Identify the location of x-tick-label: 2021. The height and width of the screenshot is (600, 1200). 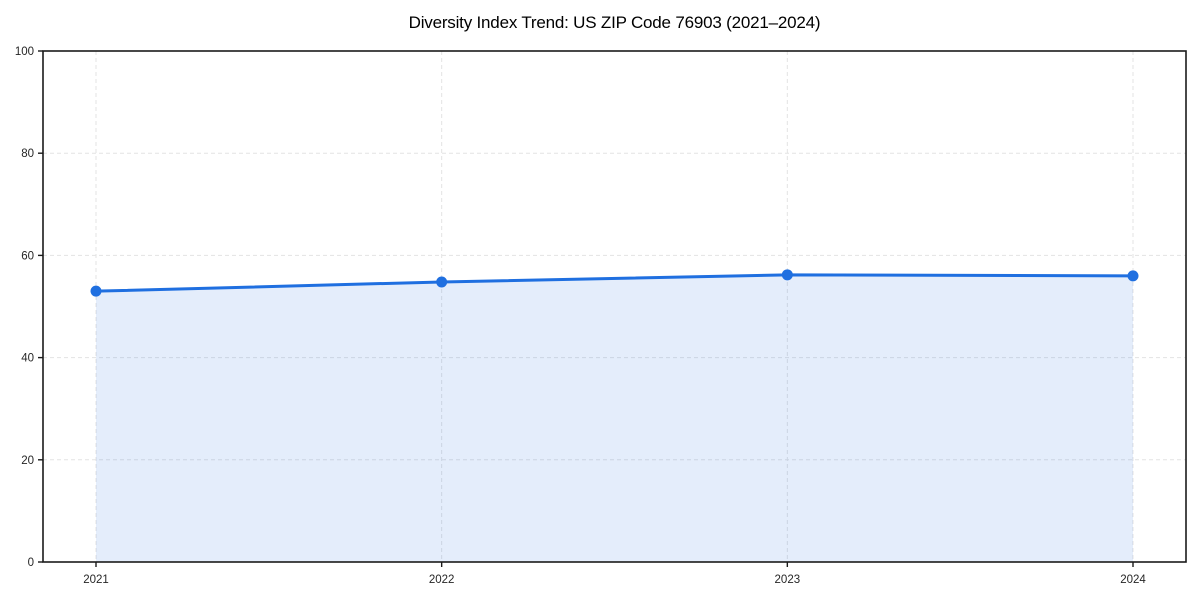
(96, 580).